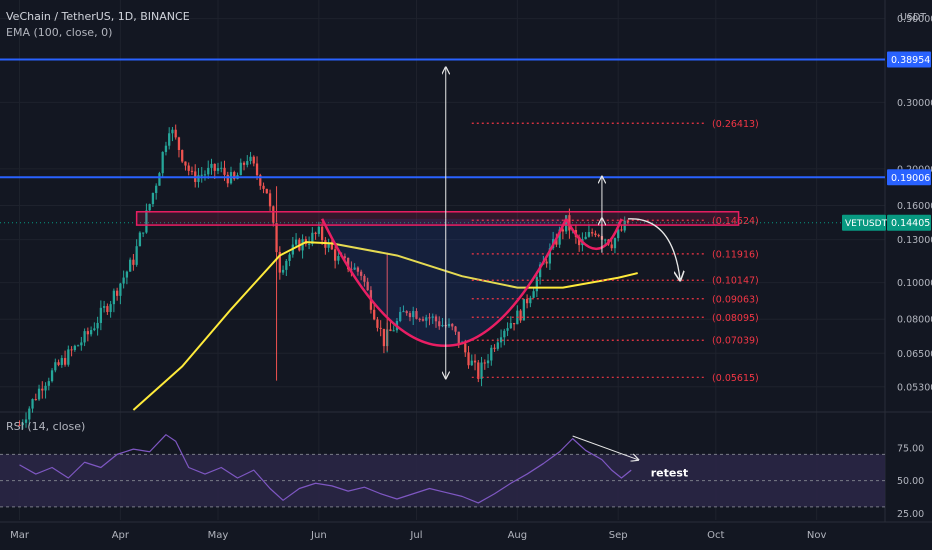  What do you see at coordinates (605, 447) in the screenshot?
I see `rsi-divergence-line` at bounding box center [605, 447].